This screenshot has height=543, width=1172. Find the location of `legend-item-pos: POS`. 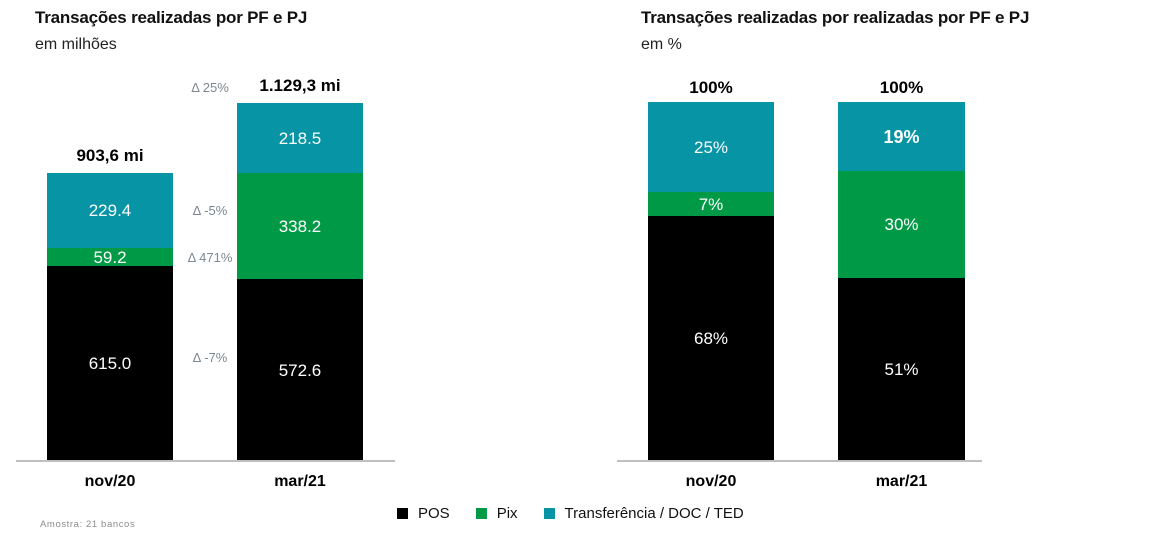

legend-item-pos: POS is located at coordinates (423, 513).